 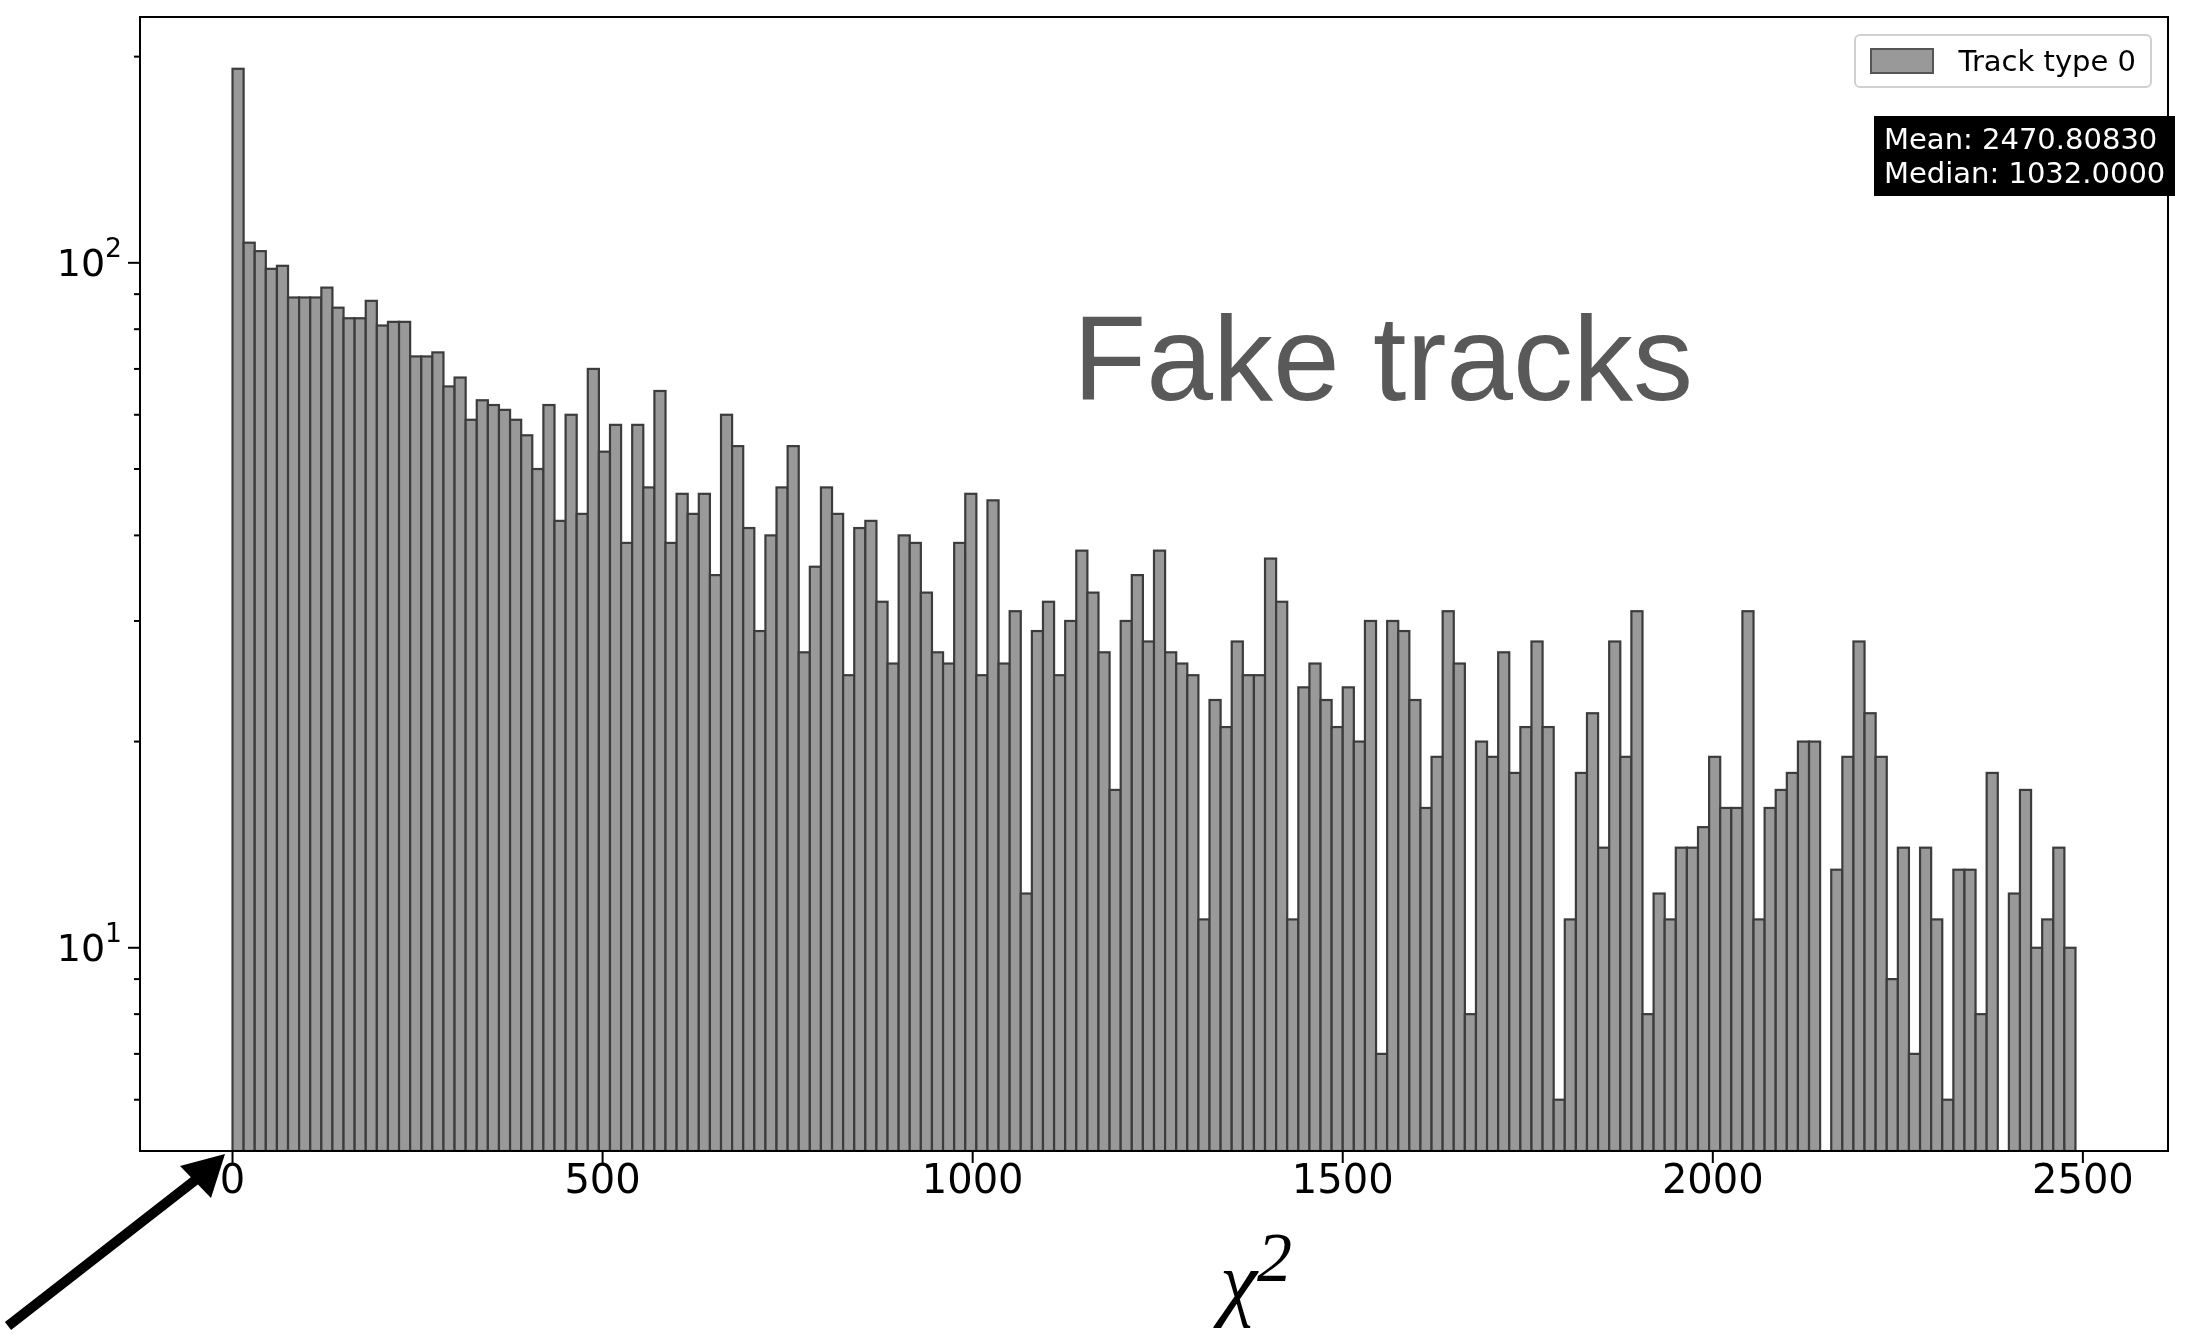 What do you see at coordinates (1342, 1179) in the screenshot?
I see `x-tick-label: 1500` at bounding box center [1342, 1179].